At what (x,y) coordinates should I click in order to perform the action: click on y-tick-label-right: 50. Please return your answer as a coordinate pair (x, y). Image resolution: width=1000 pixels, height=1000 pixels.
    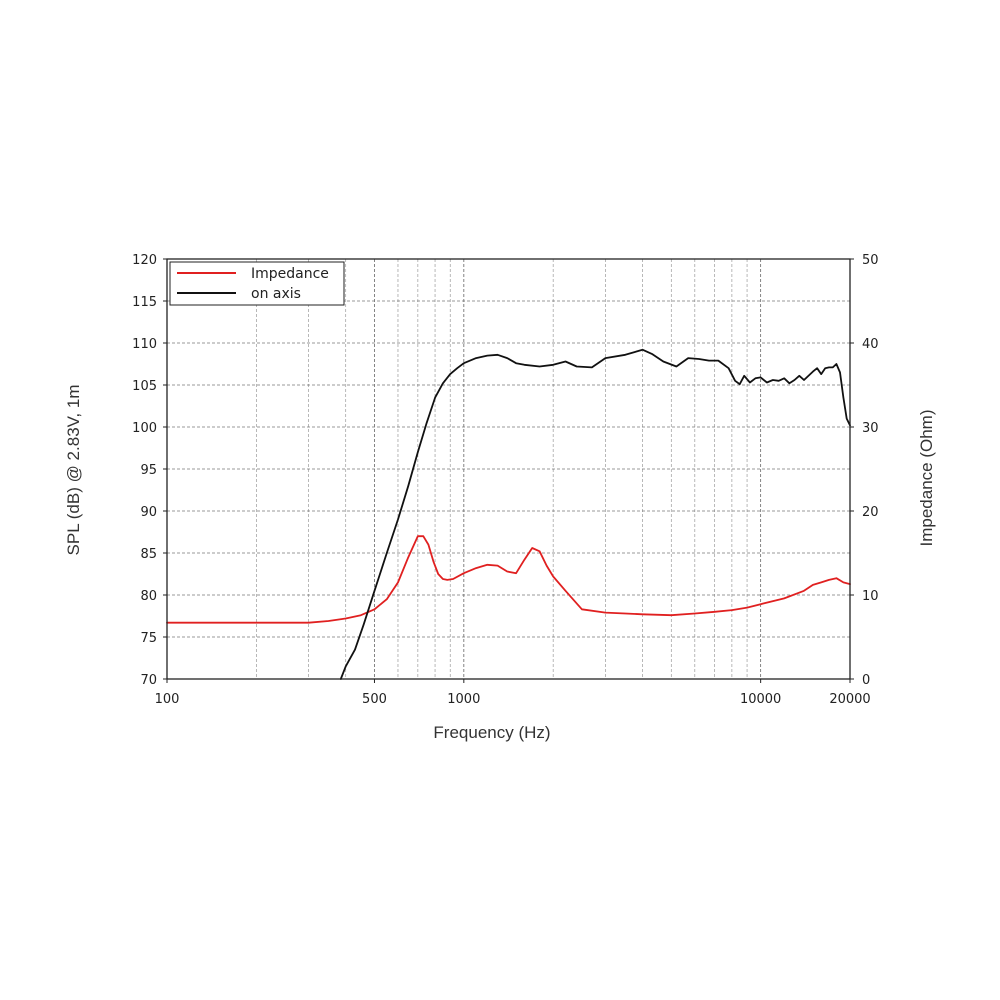
    Looking at the image, I should click on (870, 260).